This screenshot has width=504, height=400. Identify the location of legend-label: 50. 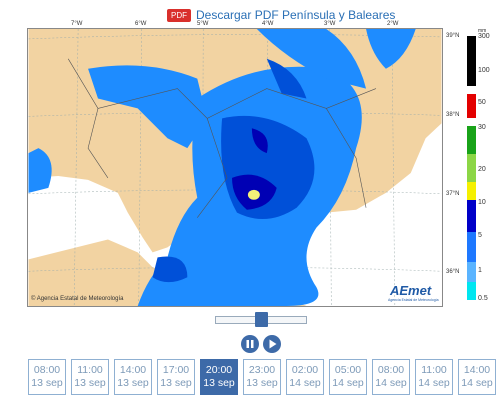
(482, 102).